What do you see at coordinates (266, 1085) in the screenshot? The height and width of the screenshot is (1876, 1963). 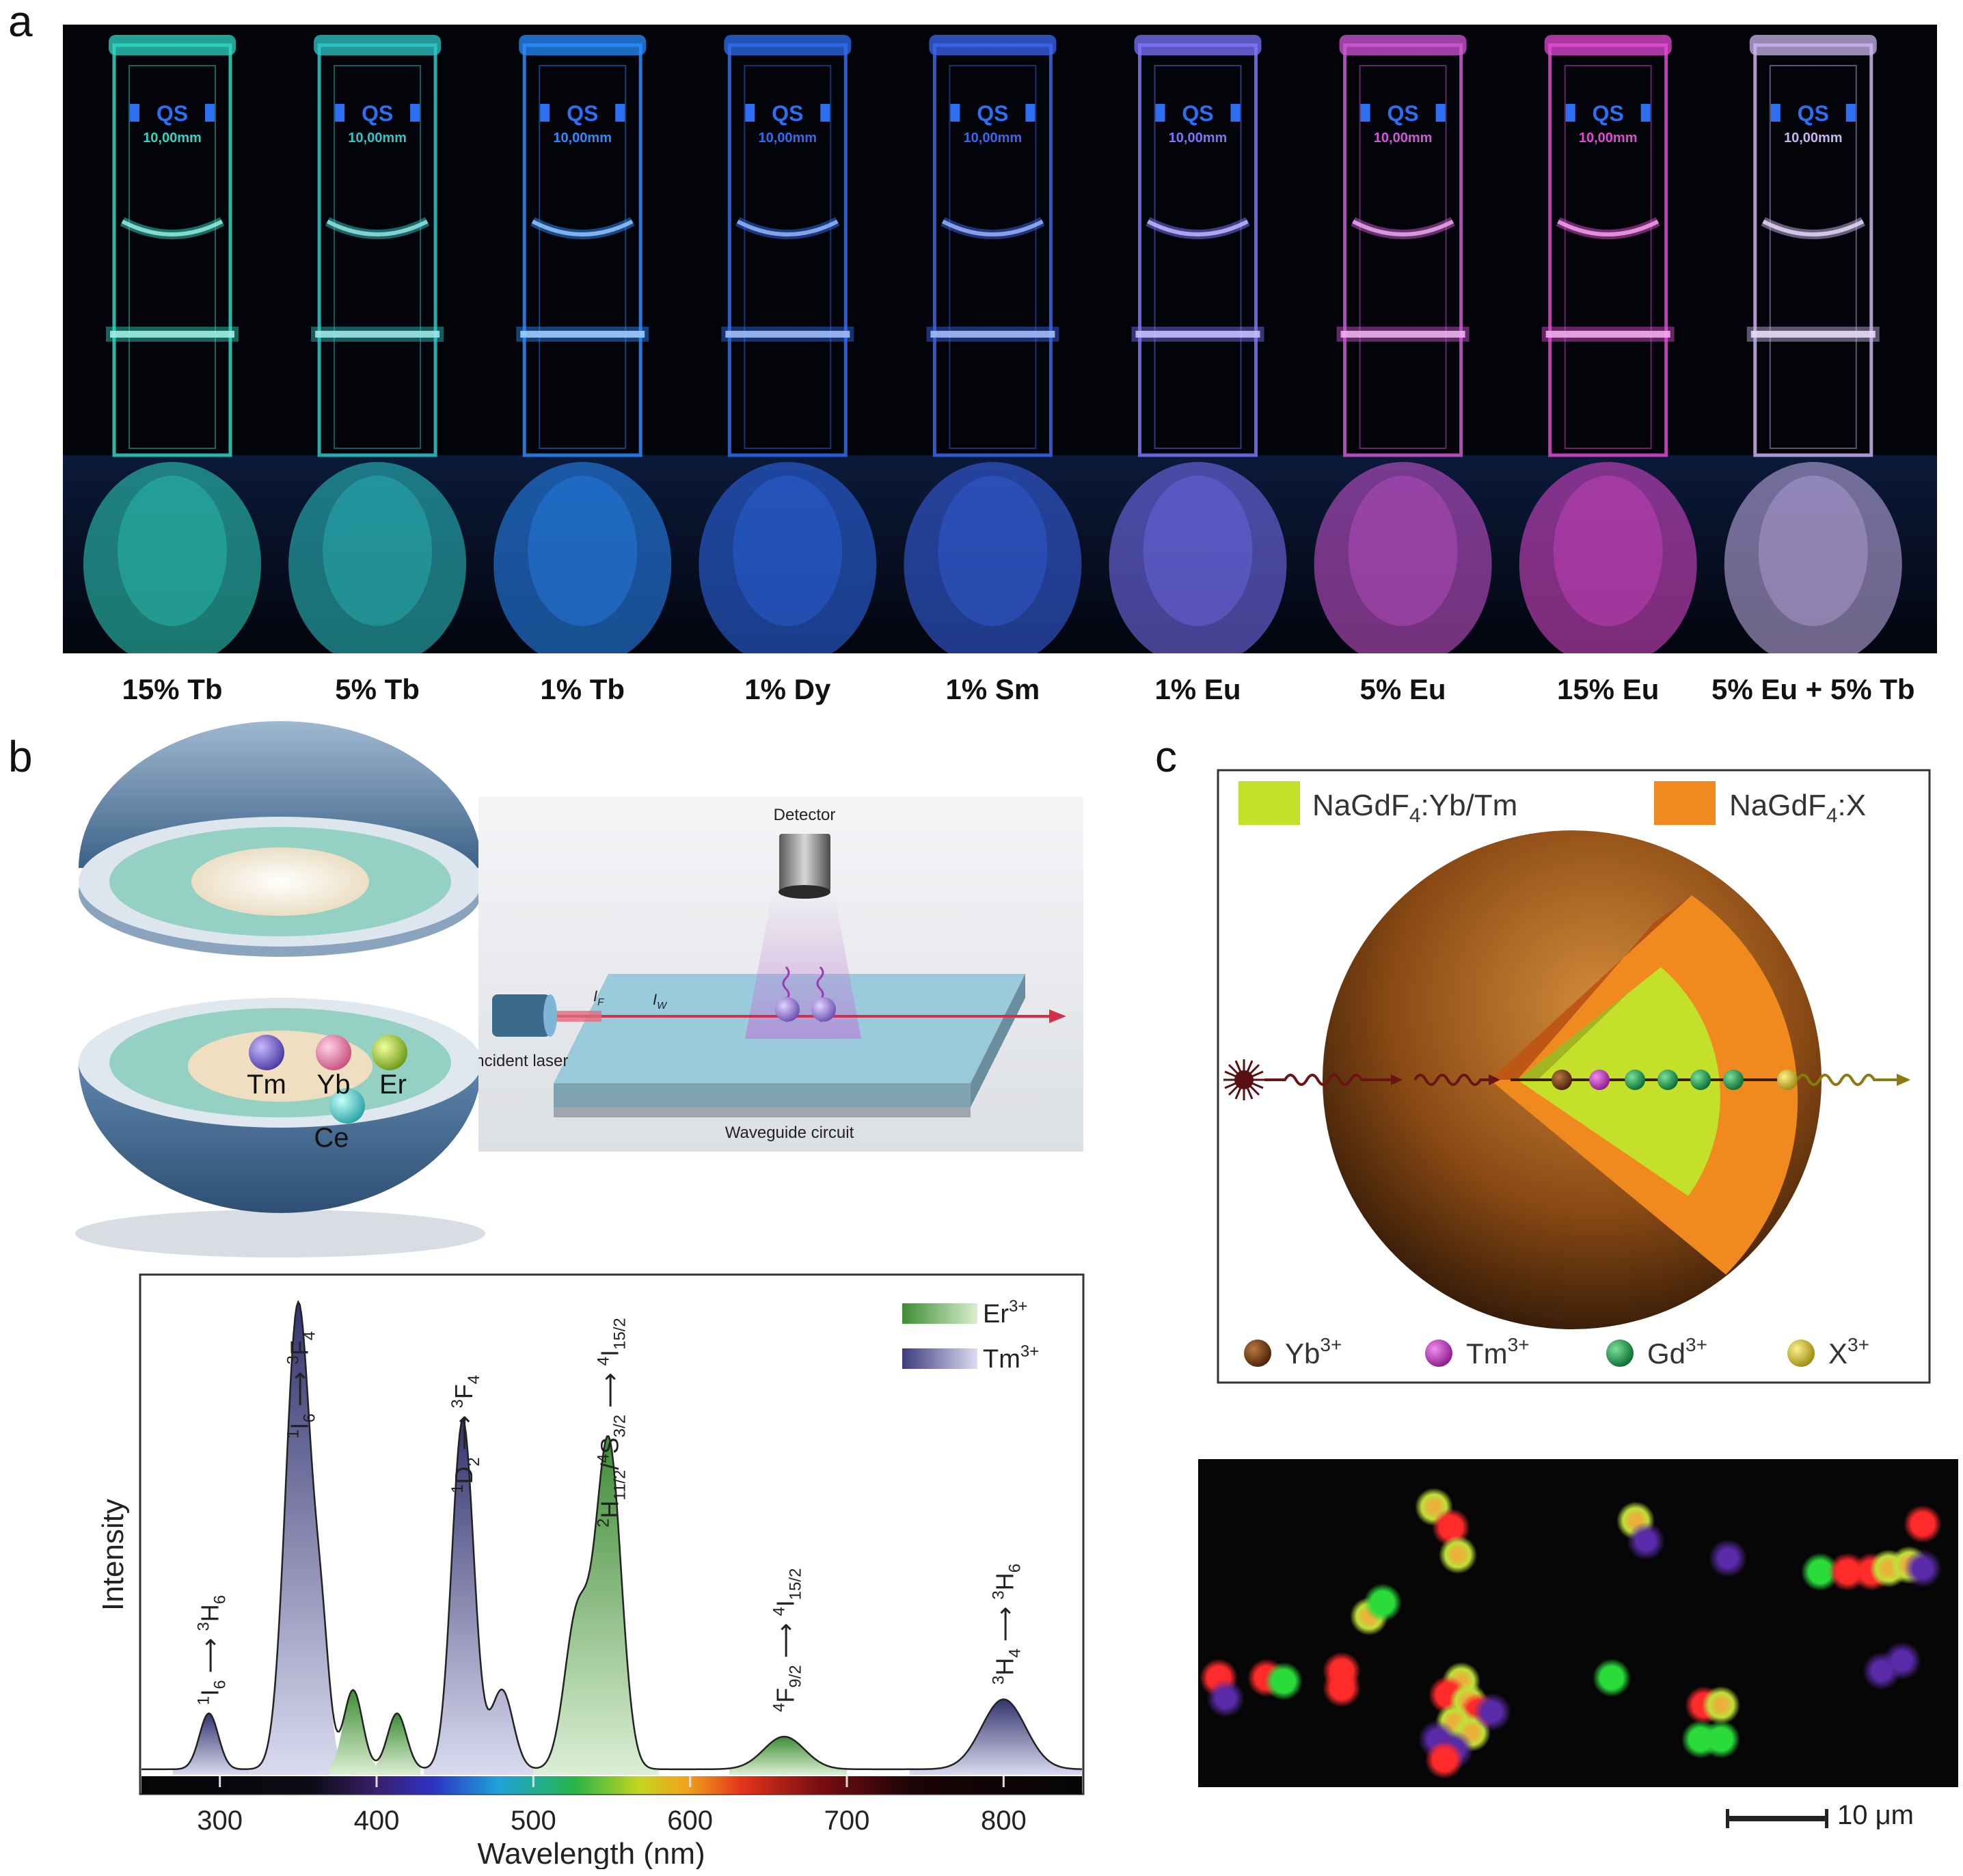 I see `tm-label: Tm` at bounding box center [266, 1085].